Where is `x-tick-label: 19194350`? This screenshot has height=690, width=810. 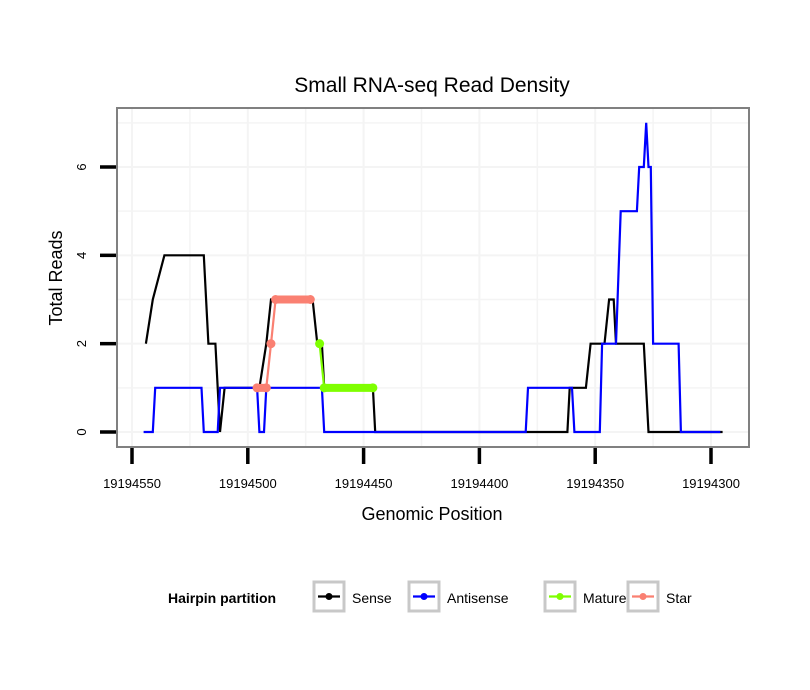 x-tick-label: 19194350 is located at coordinates (595, 483).